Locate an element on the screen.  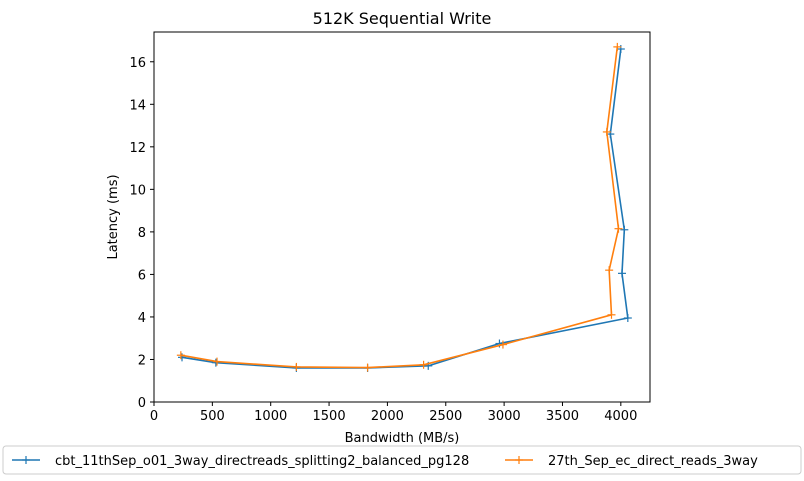
y-axis-label: Latency (ms) is located at coordinates (113, 216).